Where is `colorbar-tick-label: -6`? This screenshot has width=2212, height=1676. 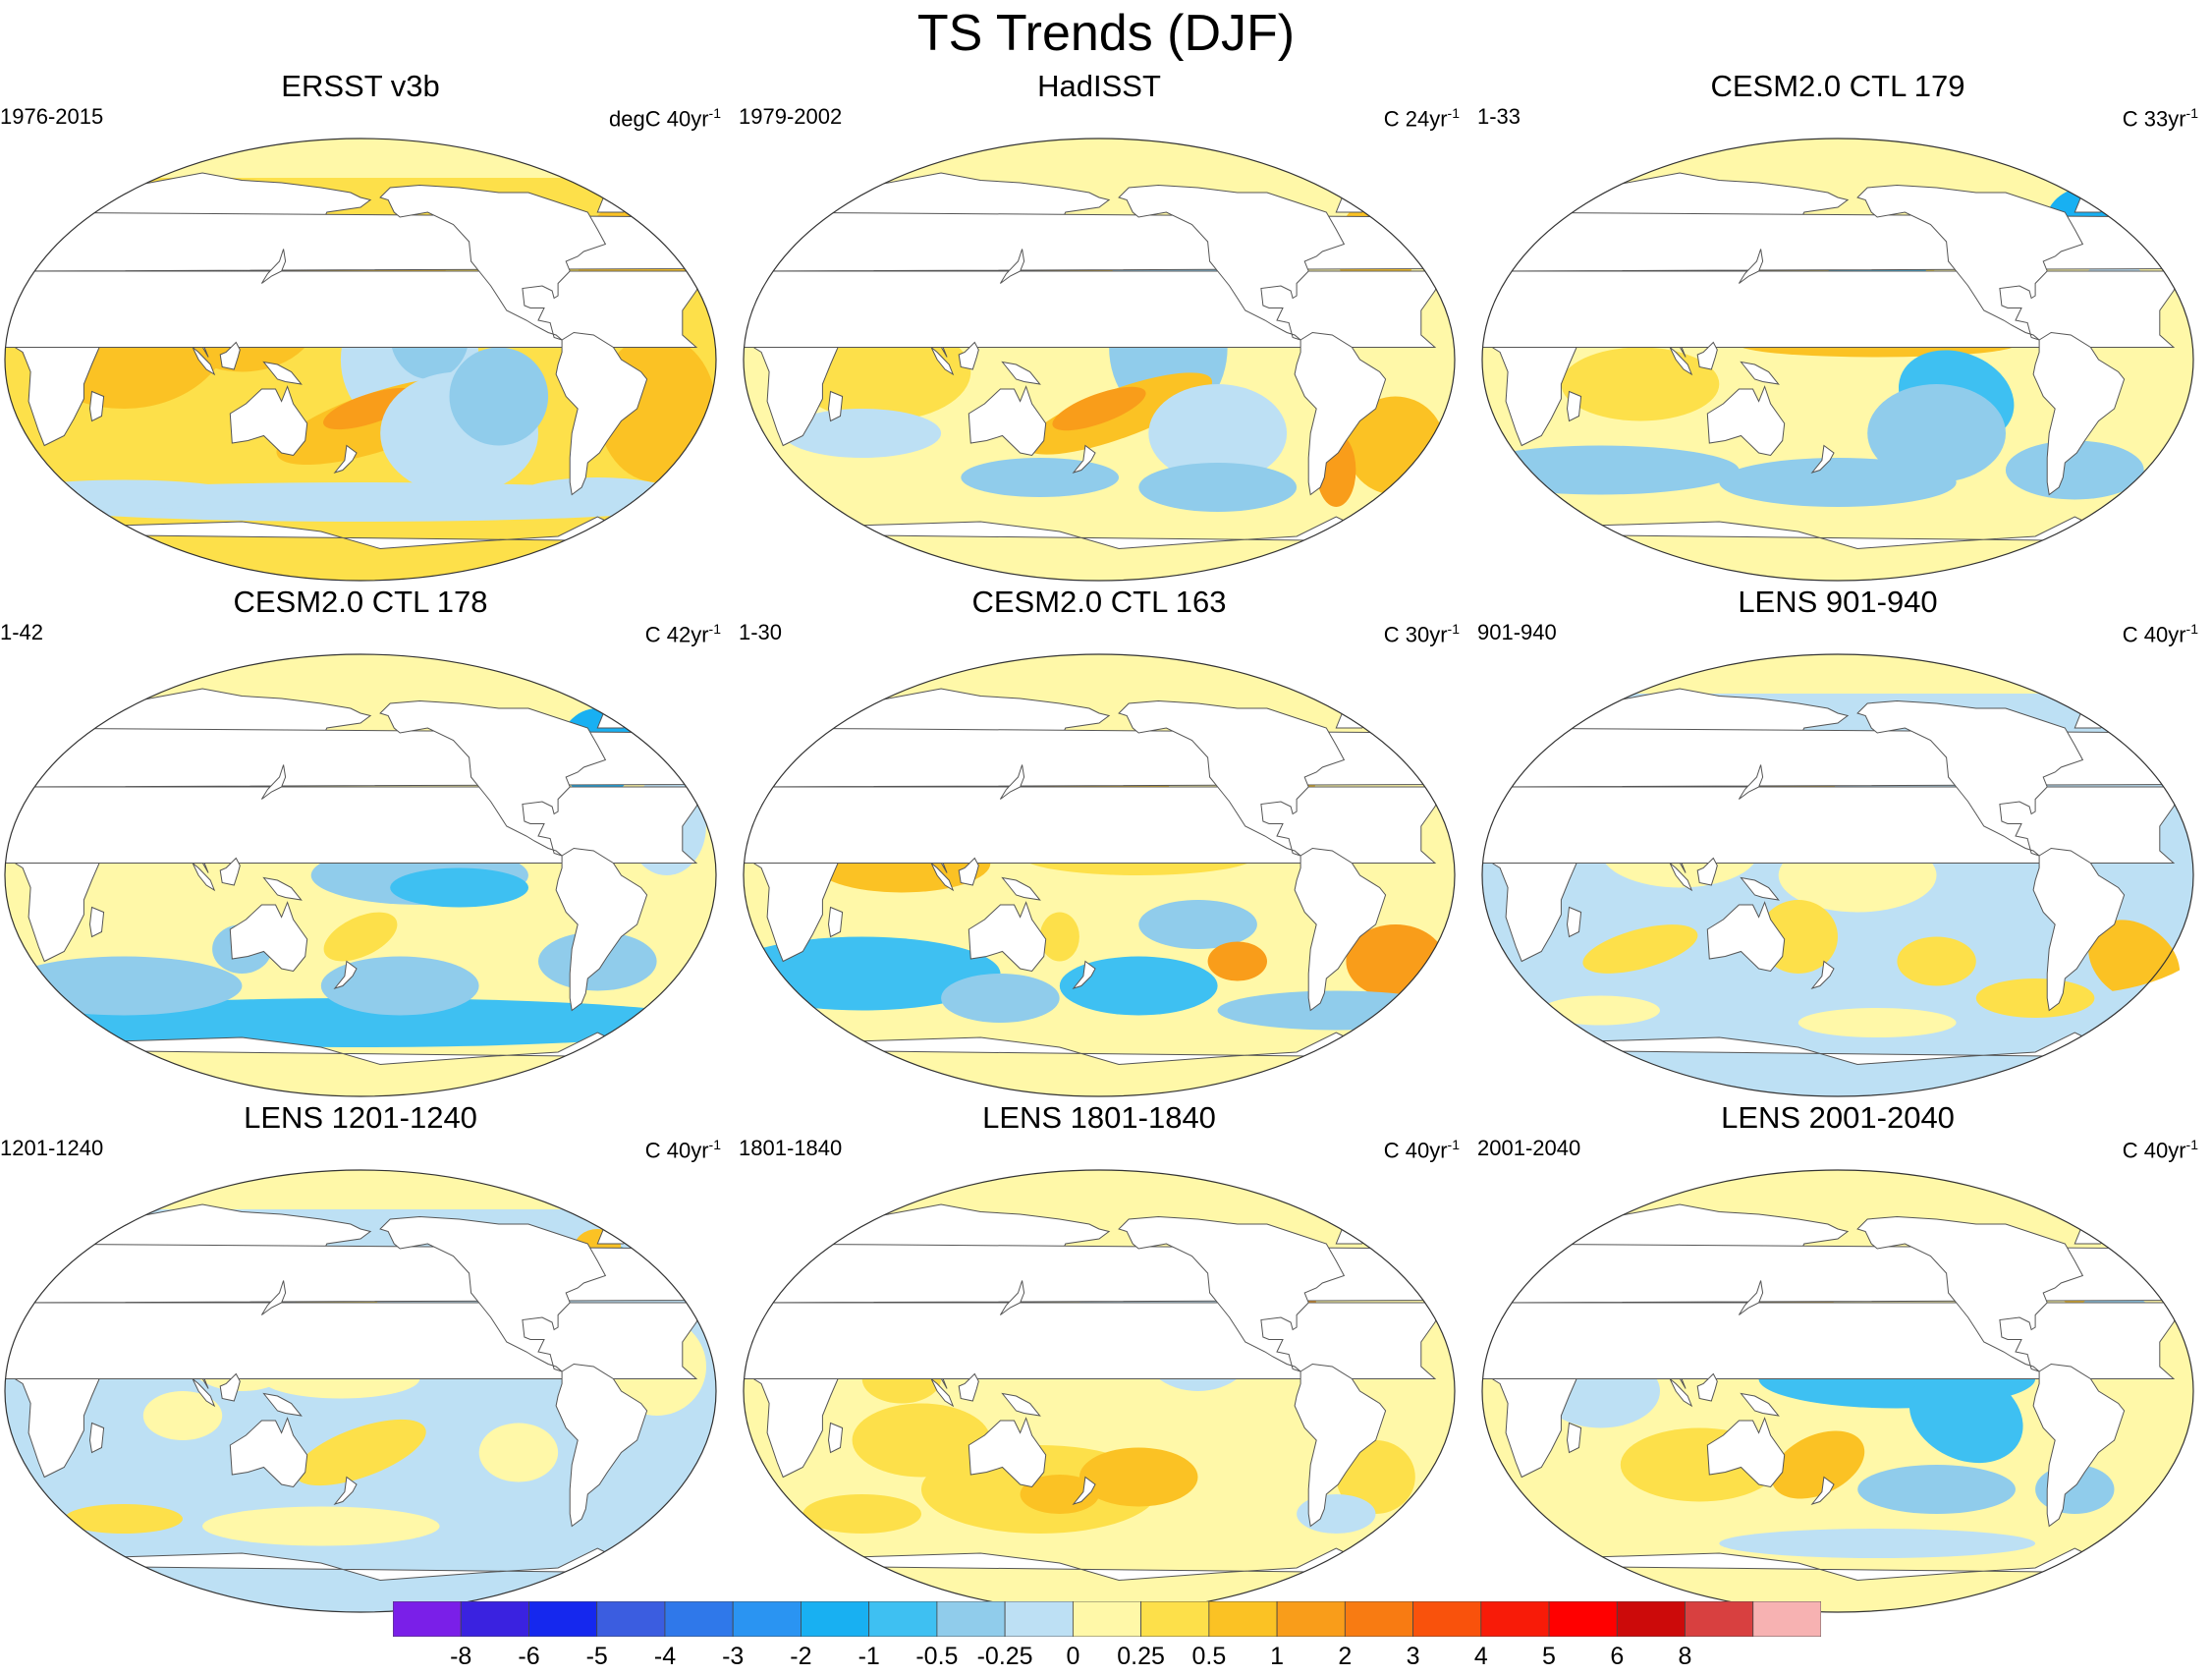
colorbar-tick-label: -6 is located at coordinates (529, 1657).